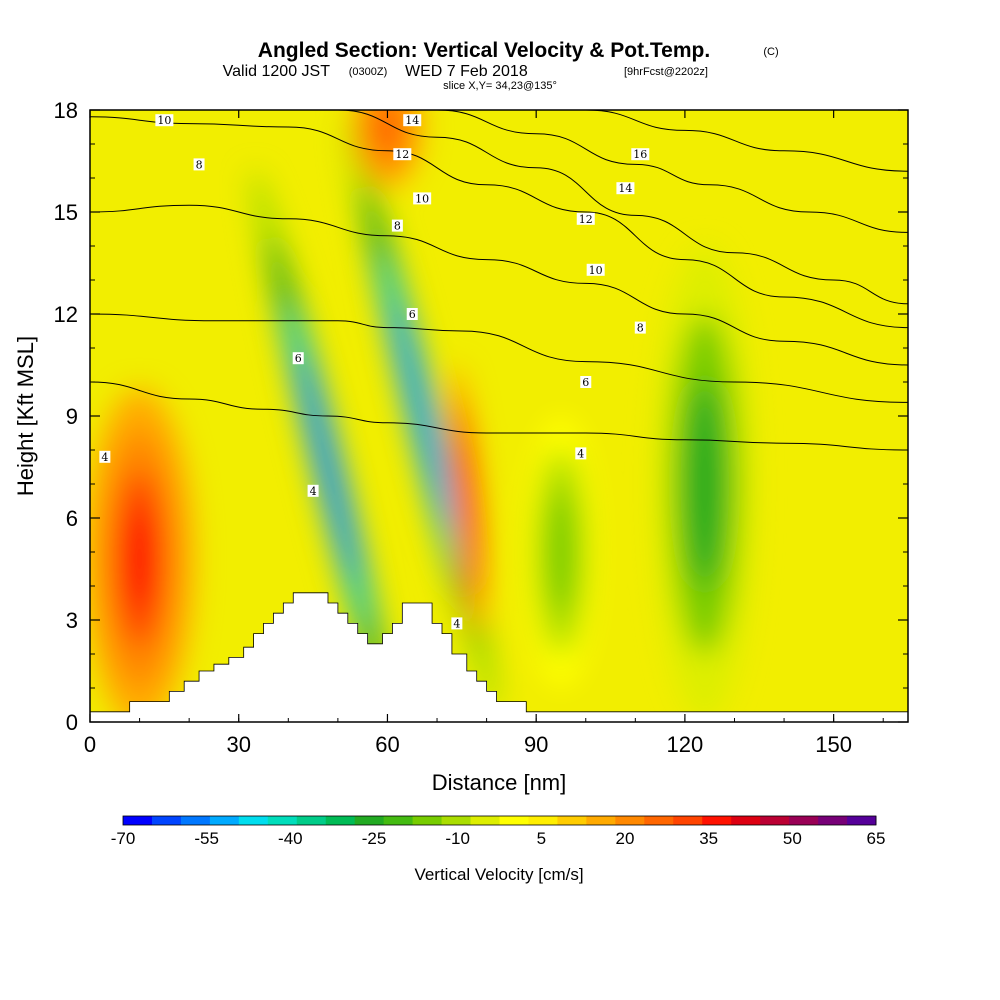 The height and width of the screenshot is (1000, 1000). I want to click on colorbar-label: -40, so click(290, 838).